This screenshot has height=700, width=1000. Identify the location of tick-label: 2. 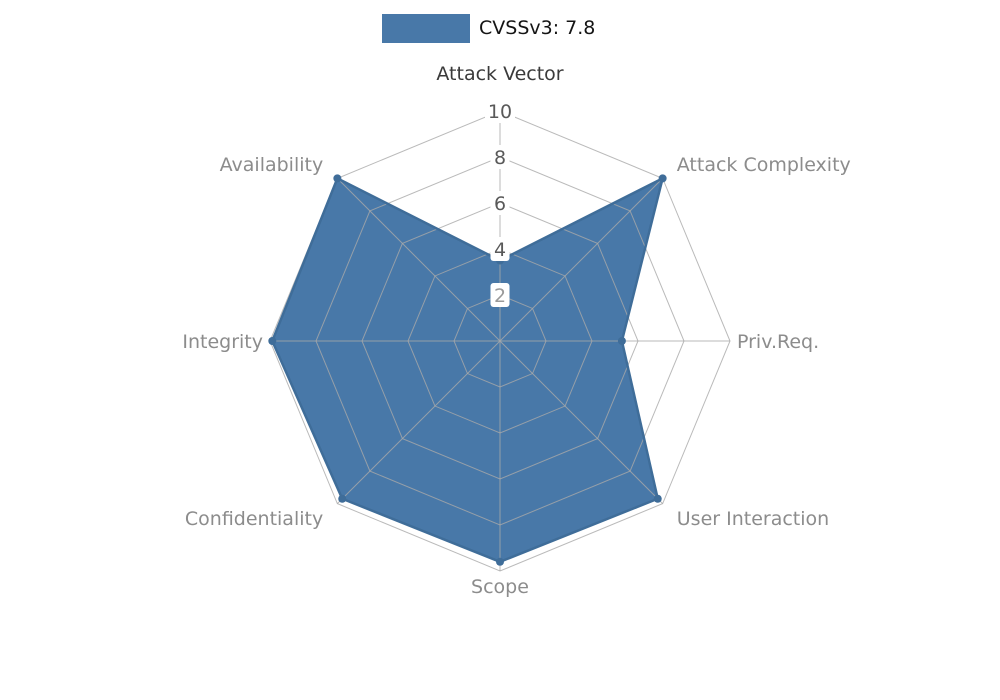
(500, 296).